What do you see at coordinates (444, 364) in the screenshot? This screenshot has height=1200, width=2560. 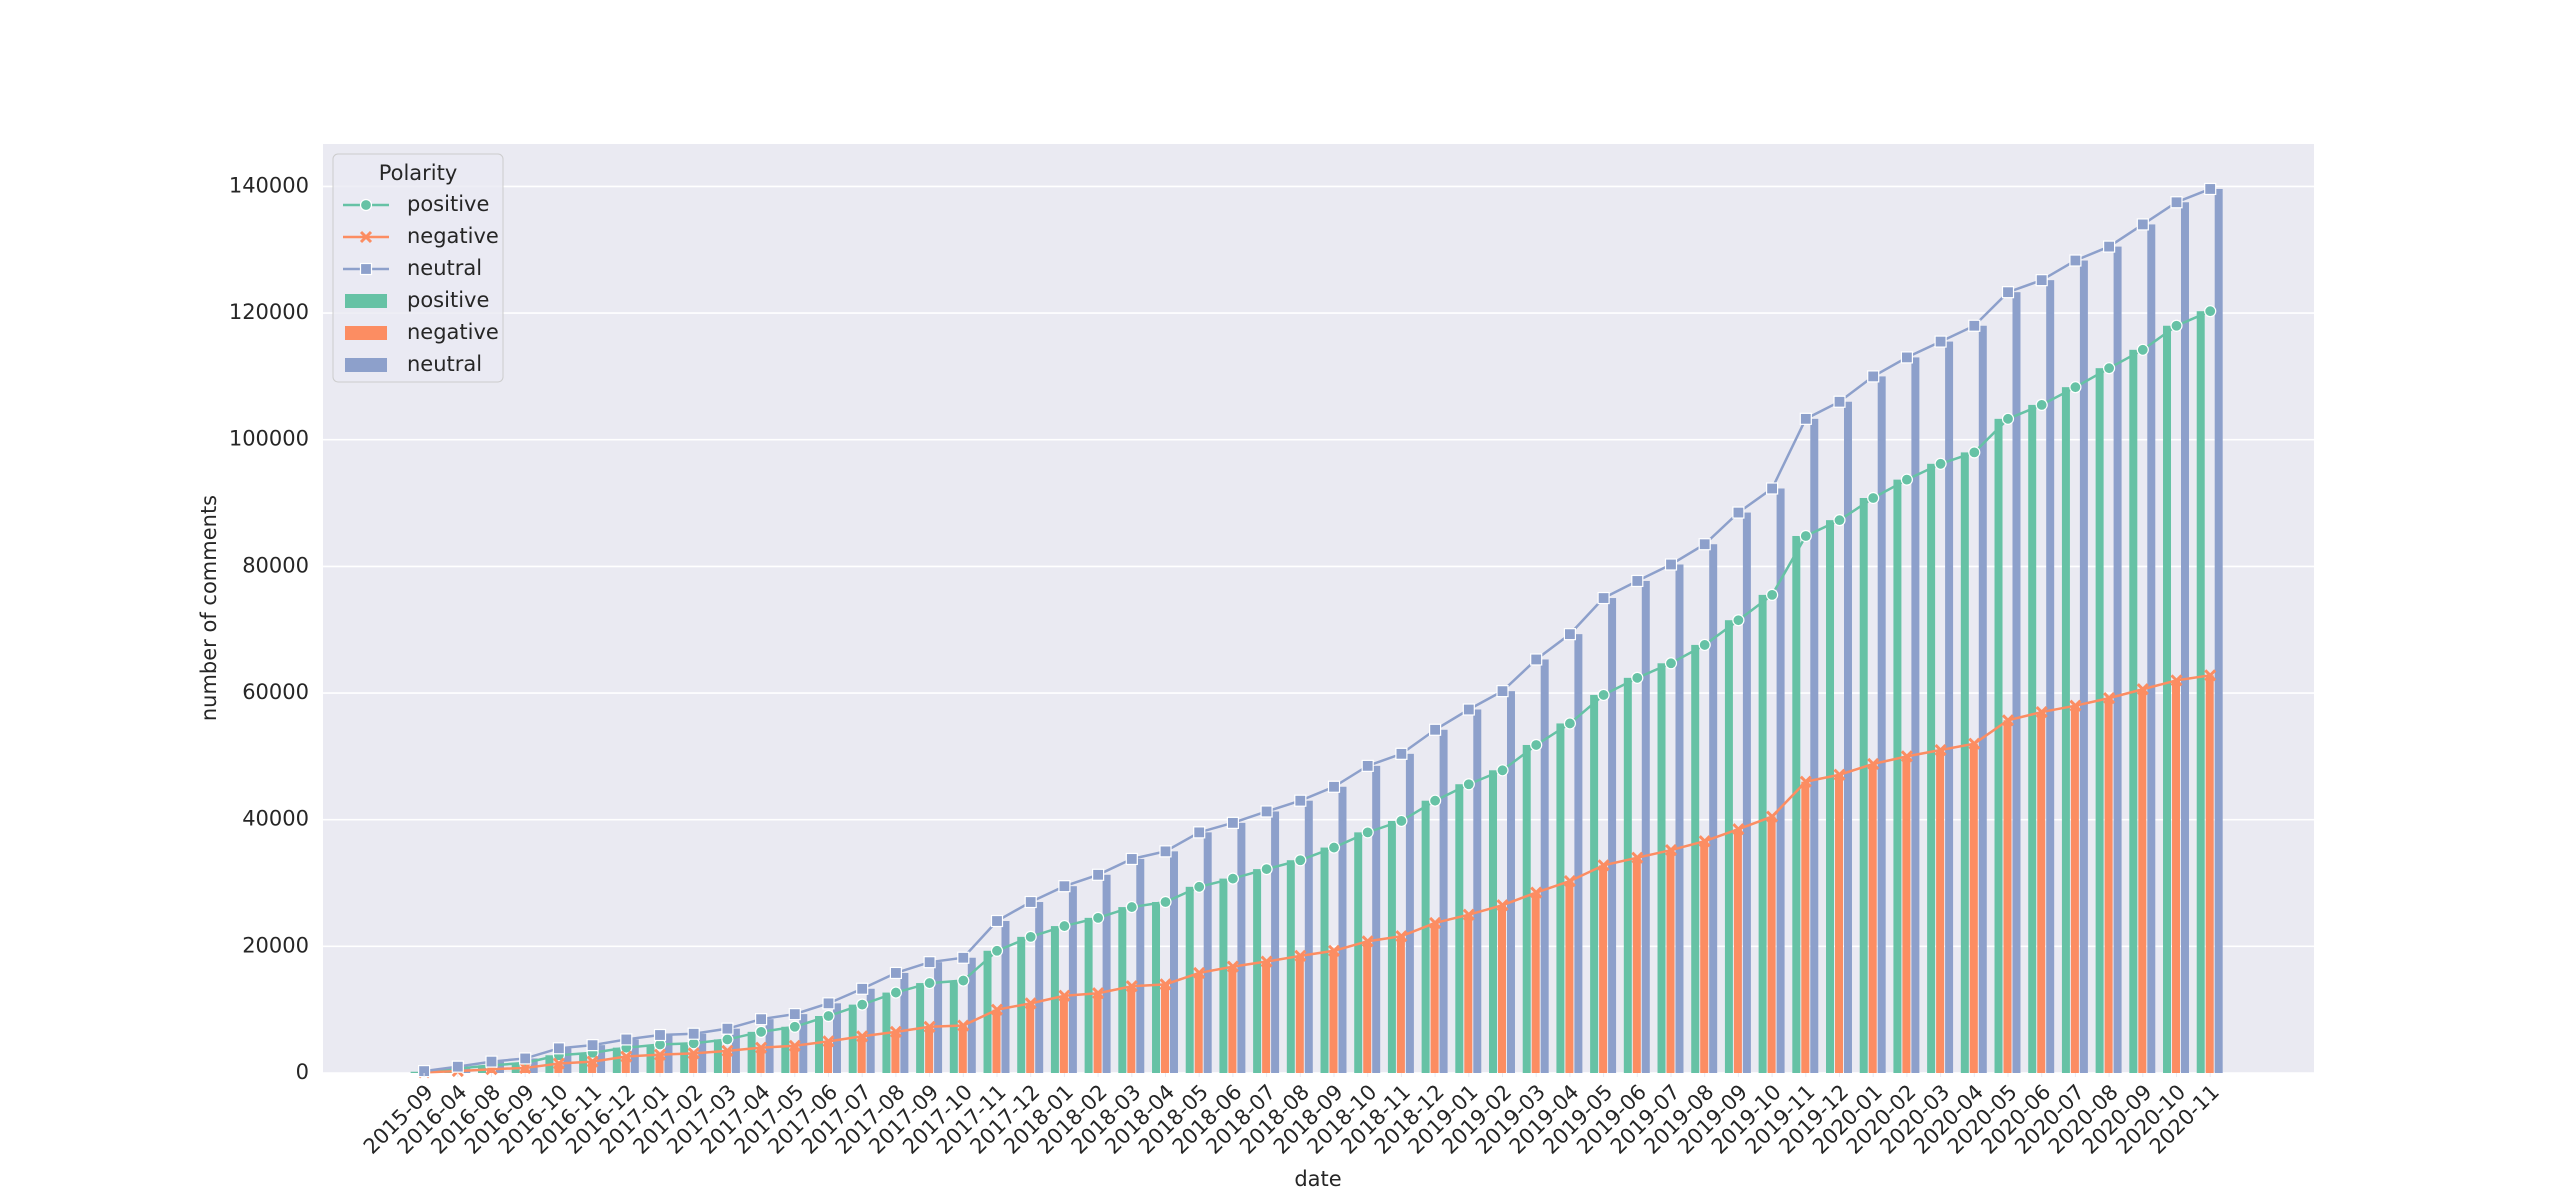 I see `legend-label: neutral` at bounding box center [444, 364].